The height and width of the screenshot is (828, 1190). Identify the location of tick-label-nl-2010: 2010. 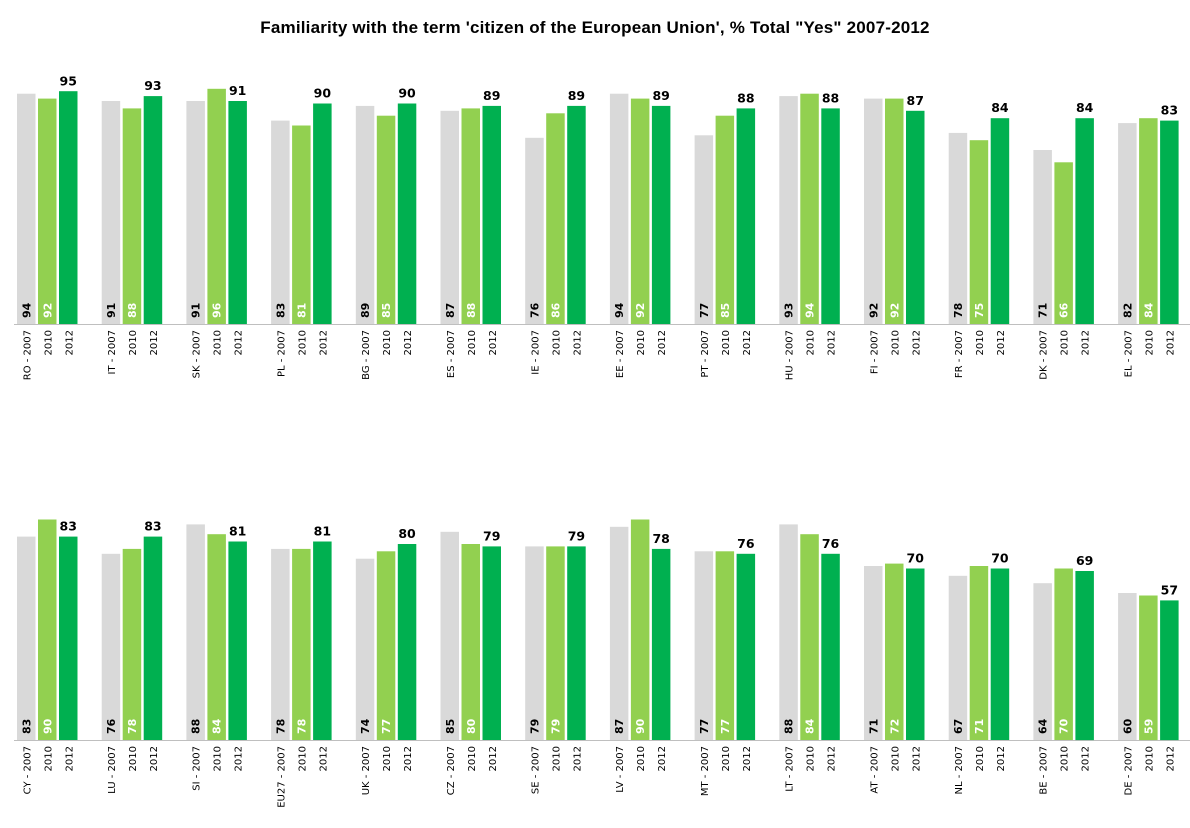
(980, 758).